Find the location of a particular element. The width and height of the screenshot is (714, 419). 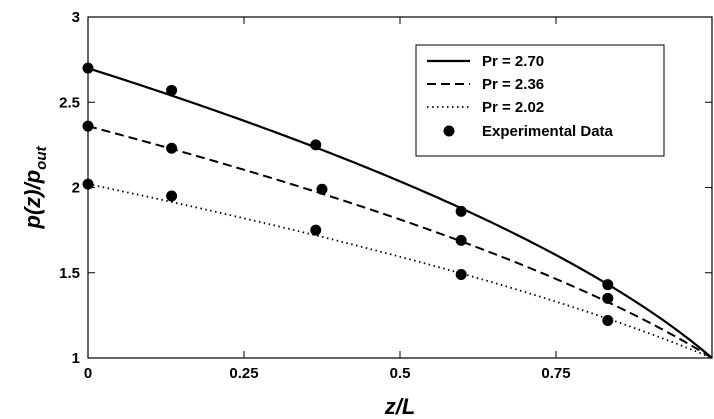

legend-label-1: Pr = 2.70 is located at coordinates (513, 61).